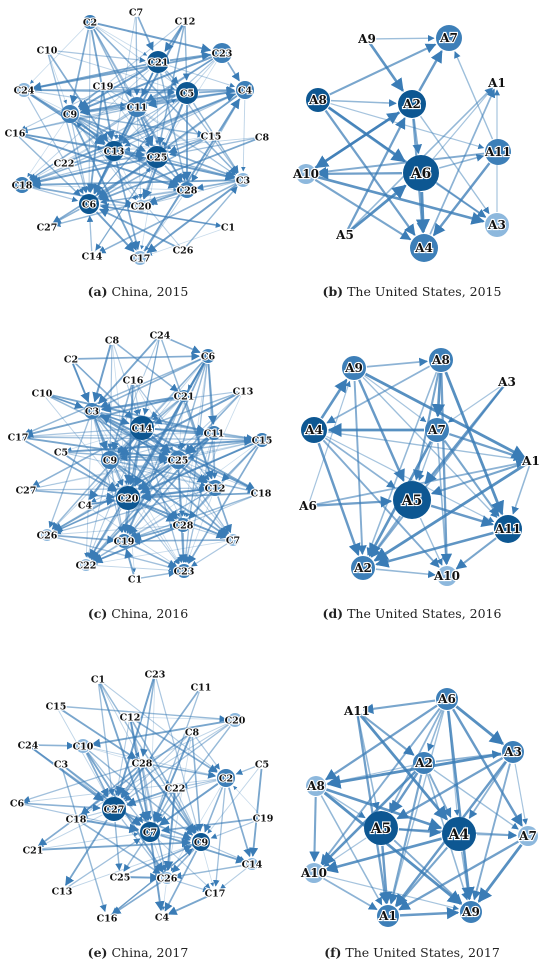 This screenshot has height=967, width=550. I want to click on node-label-C21: C21, so click(33, 850).